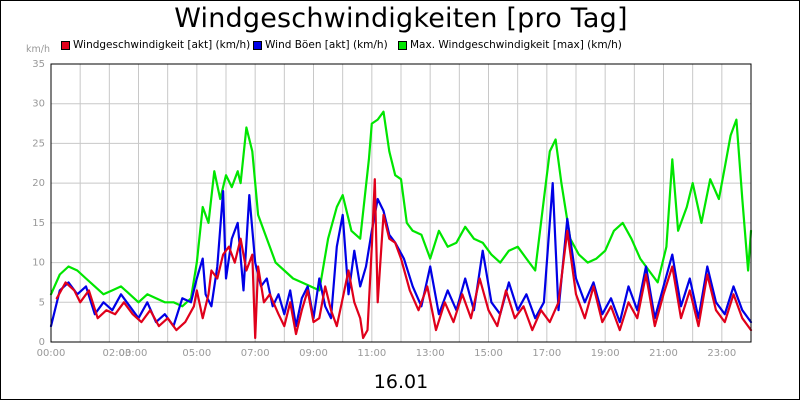  What do you see at coordinates (257, 45) in the screenshot?
I see `legend-swatch-boeen` at bounding box center [257, 45].